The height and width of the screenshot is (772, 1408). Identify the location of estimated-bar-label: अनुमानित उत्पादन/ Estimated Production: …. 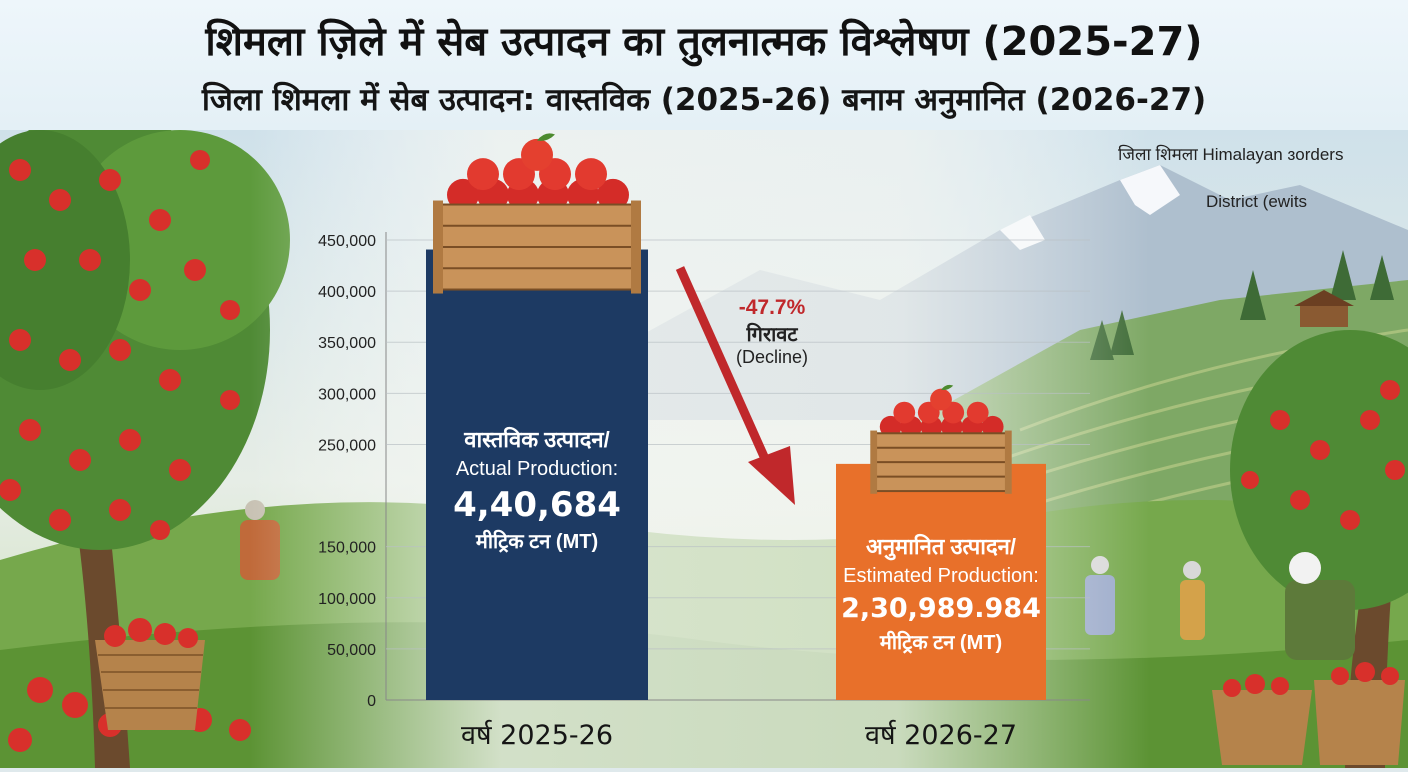
(941, 595).